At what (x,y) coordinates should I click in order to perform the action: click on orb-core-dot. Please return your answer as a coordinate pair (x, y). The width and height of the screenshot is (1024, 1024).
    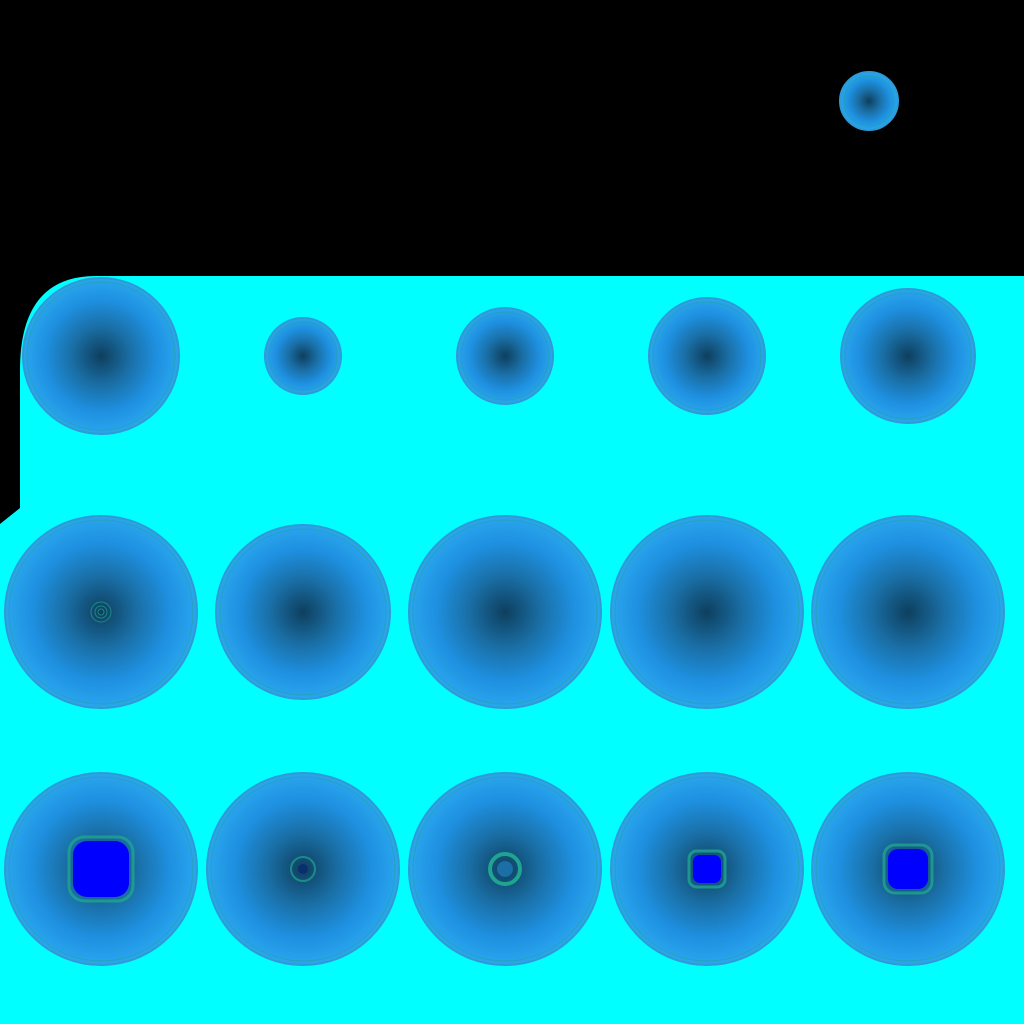
    Looking at the image, I should click on (303, 869).